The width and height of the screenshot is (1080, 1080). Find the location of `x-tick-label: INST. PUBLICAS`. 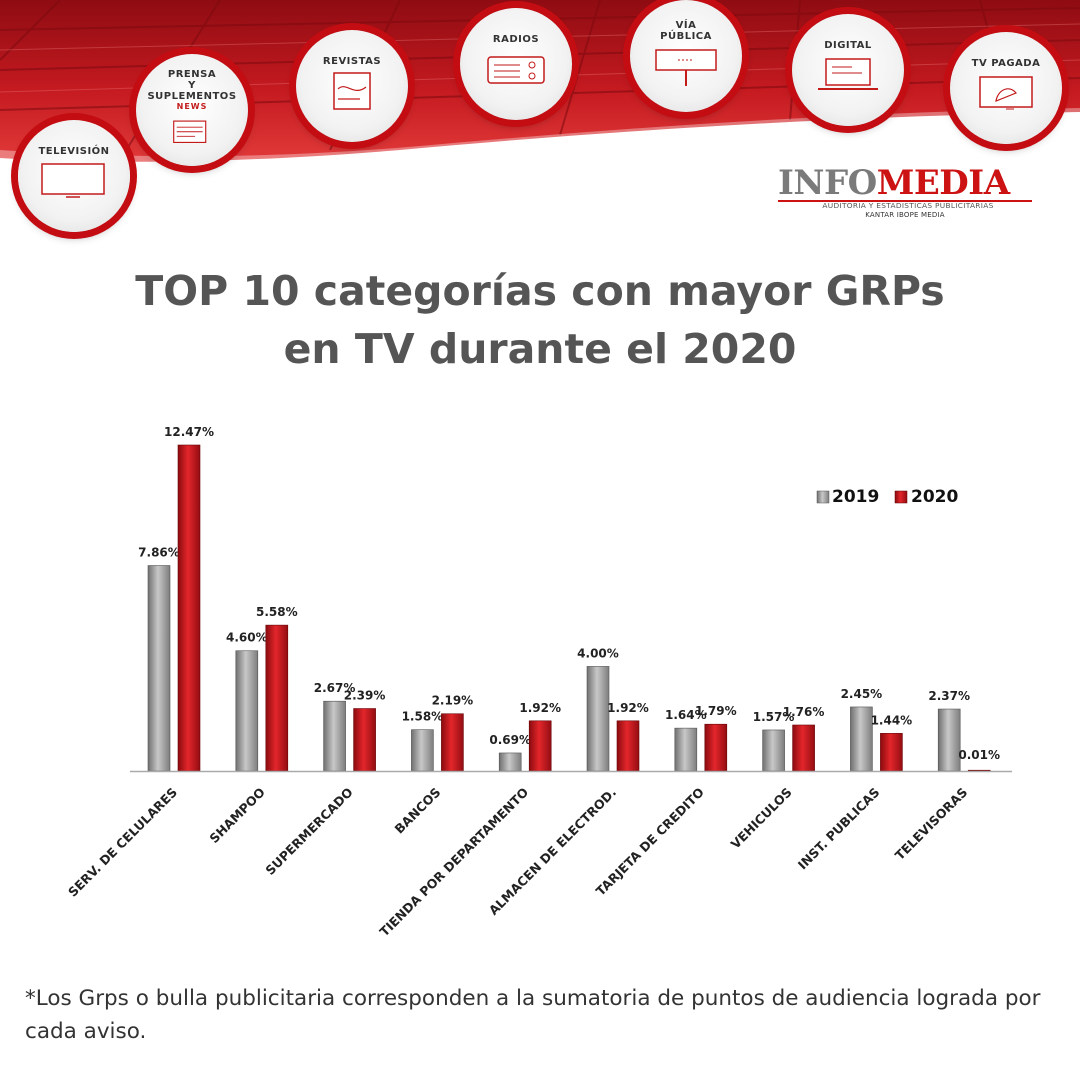

x-tick-label: INST. PUBLICAS is located at coordinates (839, 829).